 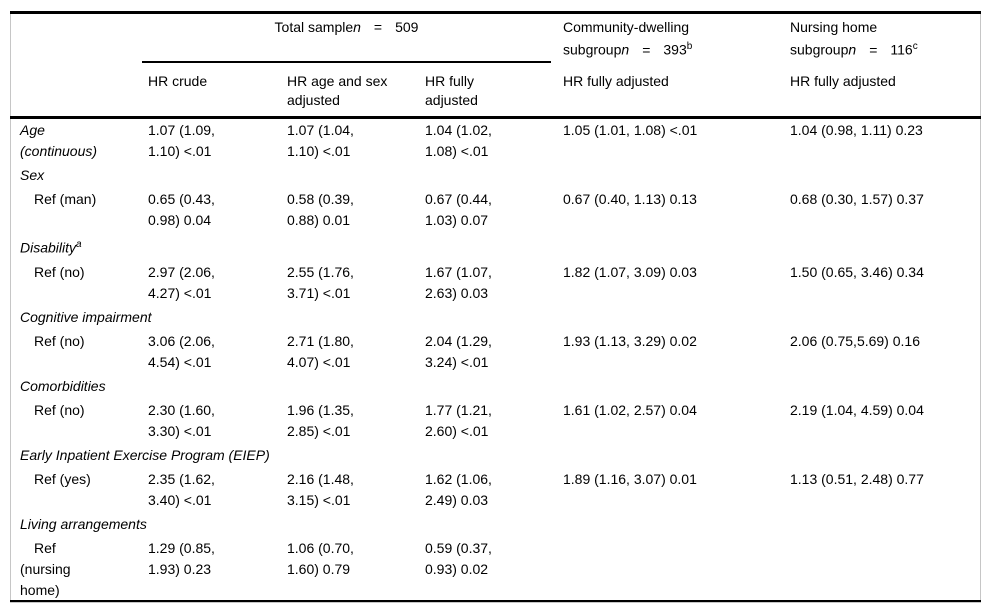 What do you see at coordinates (674, 39) in the screenshot?
I see `community-subgroup-header: Community-dwelling subgroupn = 393b` at bounding box center [674, 39].